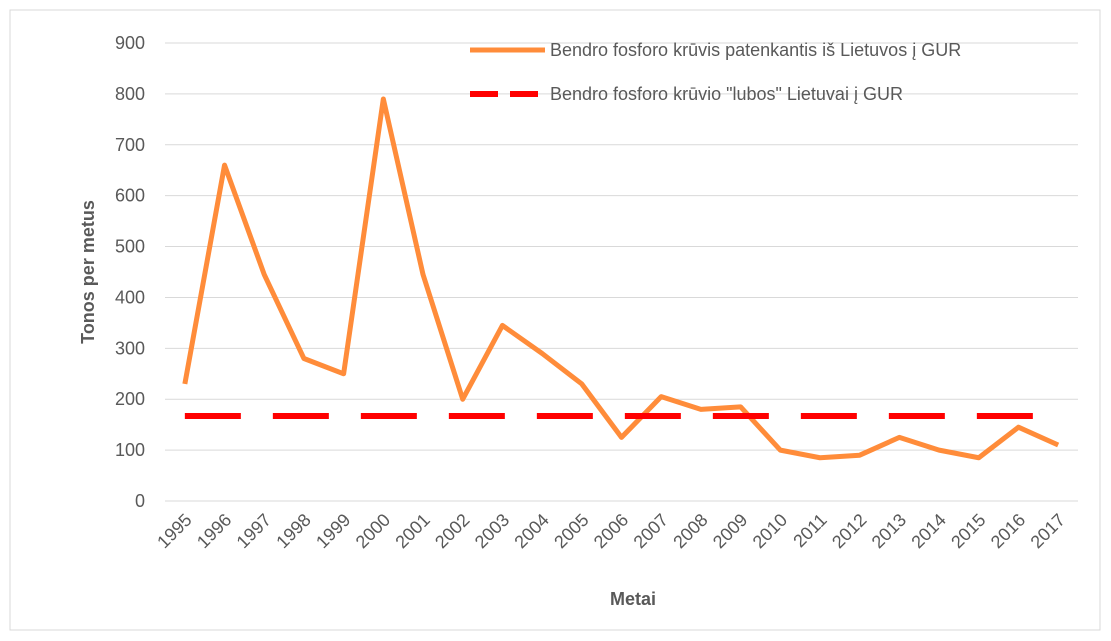  Describe the element at coordinates (130, 348) in the screenshot. I see `y-tick-label: 300` at that location.